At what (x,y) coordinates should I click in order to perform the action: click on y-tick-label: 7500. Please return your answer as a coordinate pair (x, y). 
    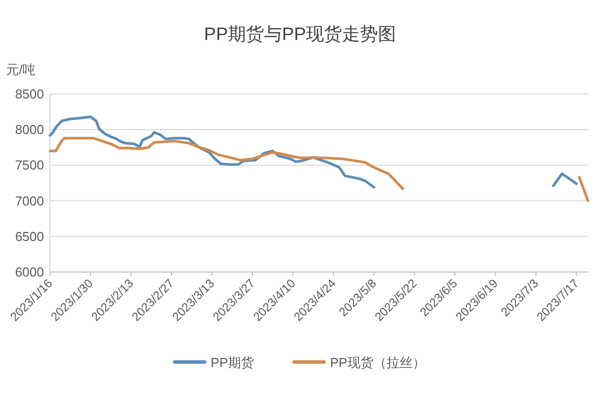
    Looking at the image, I should click on (29, 165).